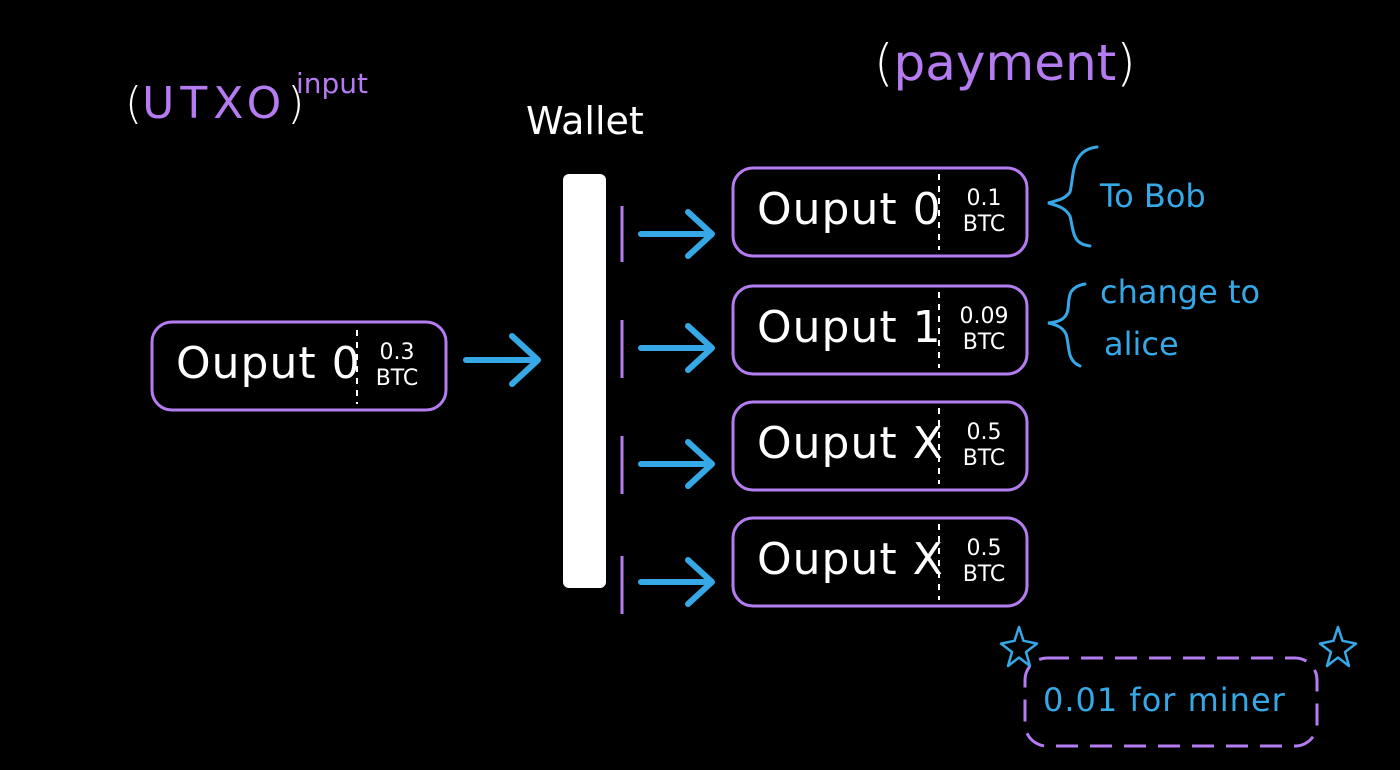 This screenshot has height=770, width=1400. Describe the element at coordinates (850, 443) in the screenshot. I see `output-box-2-name: Ouput X` at that location.